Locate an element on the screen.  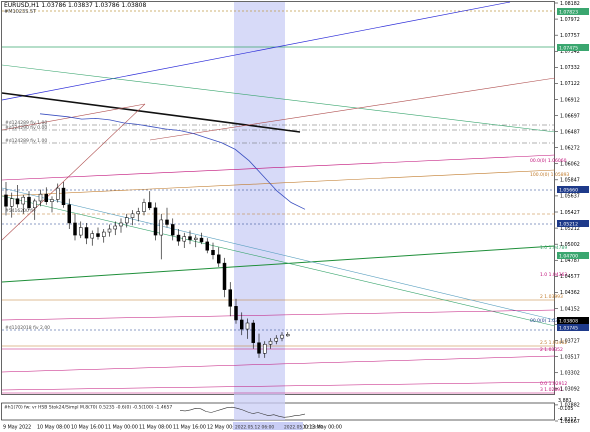
time-label: 12 May 00:00 is located at coordinates (223, 428).